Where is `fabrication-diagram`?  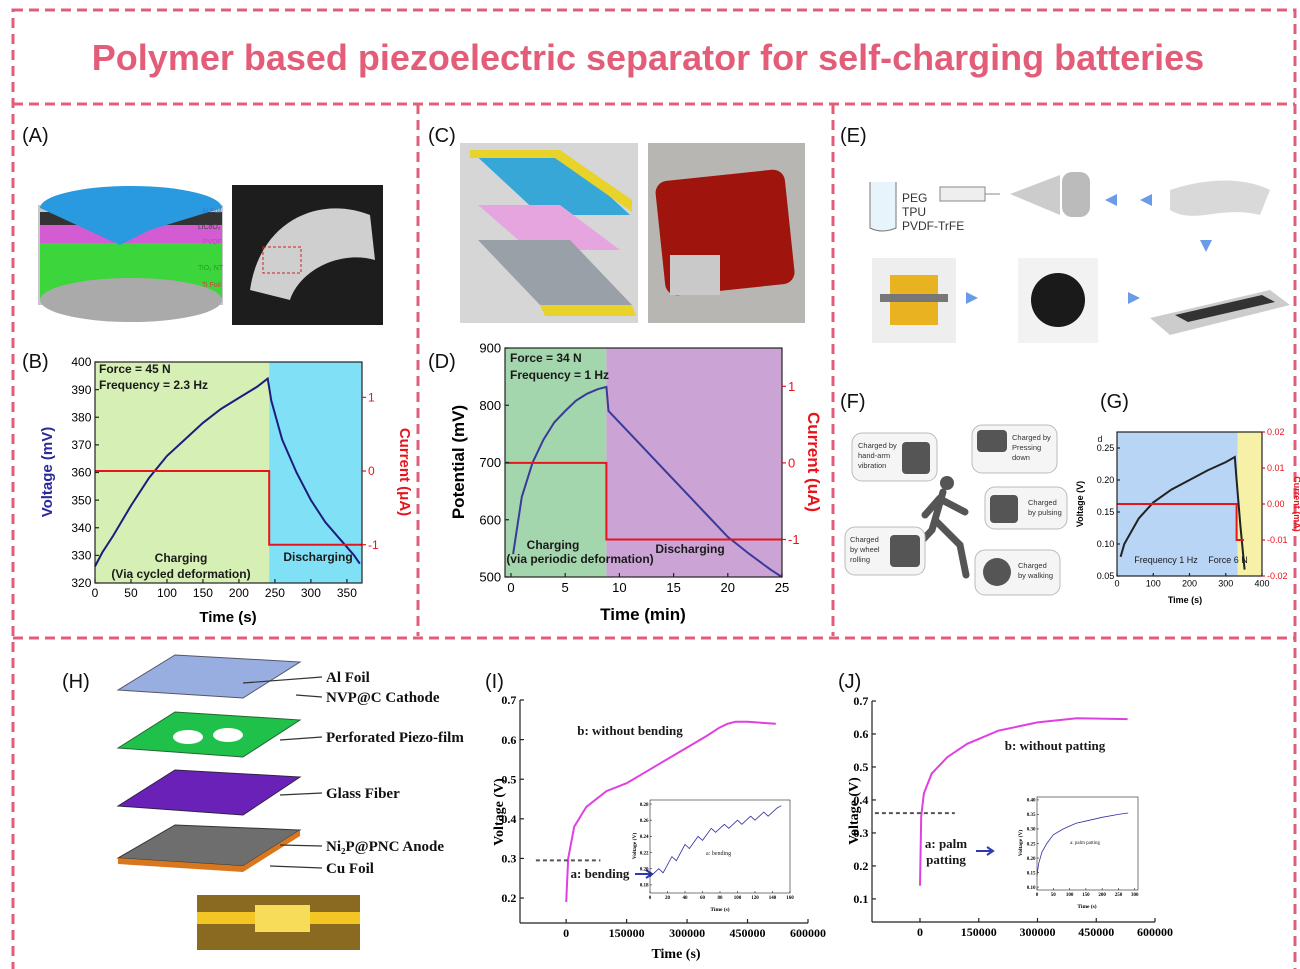
fabrication-diagram is located at coordinates (1079, 257).